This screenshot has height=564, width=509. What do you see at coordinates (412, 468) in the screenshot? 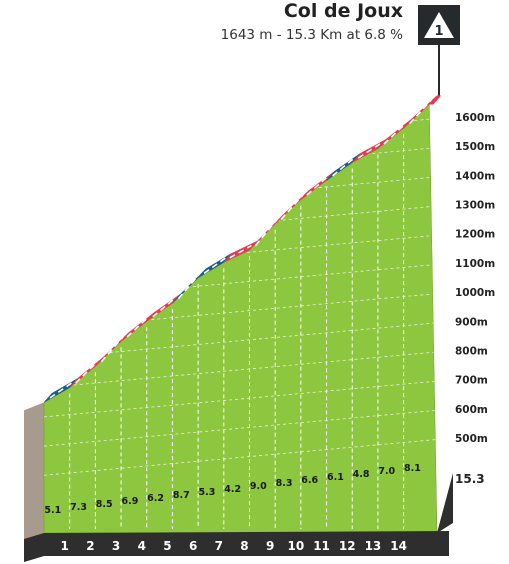
I see `gradient-label: 8.1` at bounding box center [412, 468].